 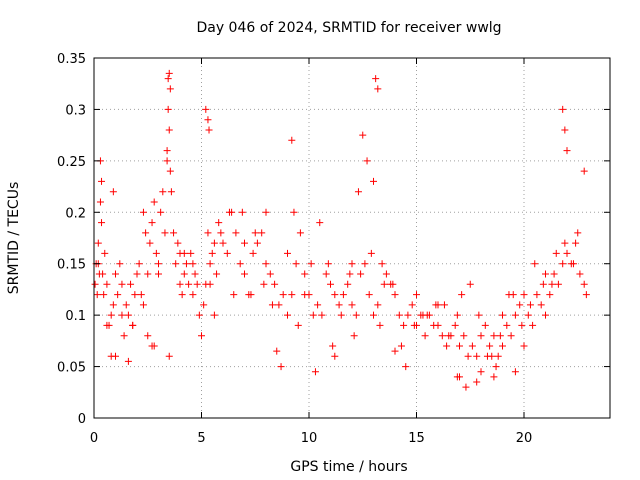 I want to click on y-tick-label: 0.2, so click(x=75, y=213).